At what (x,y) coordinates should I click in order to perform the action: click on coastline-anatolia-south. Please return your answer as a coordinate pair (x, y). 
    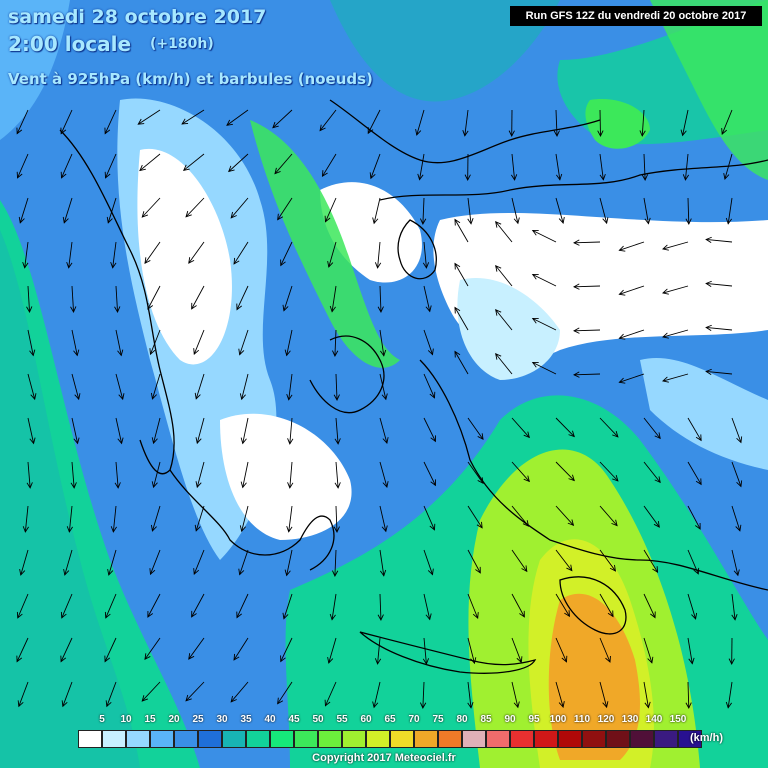
    Looking at the image, I should click on (593, 475).